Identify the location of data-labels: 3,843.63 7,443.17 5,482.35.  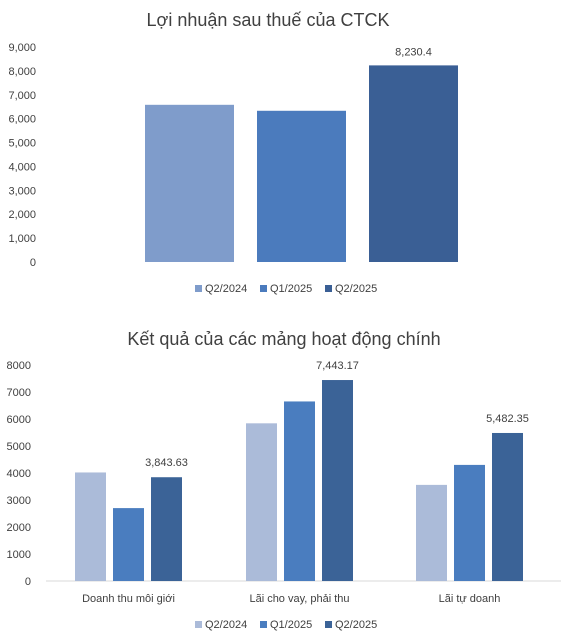
(337, 414).